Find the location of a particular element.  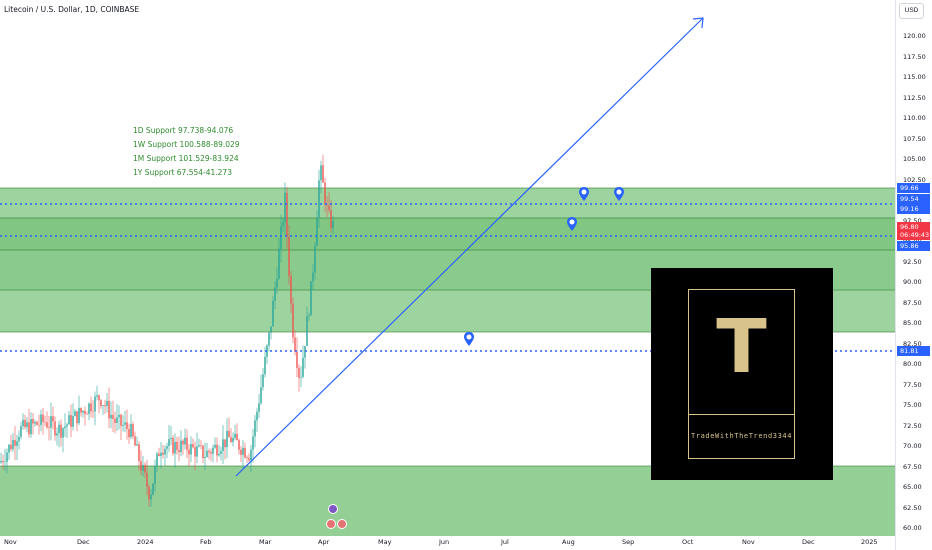

price-tick-label: 105.00 is located at coordinates (914, 159).